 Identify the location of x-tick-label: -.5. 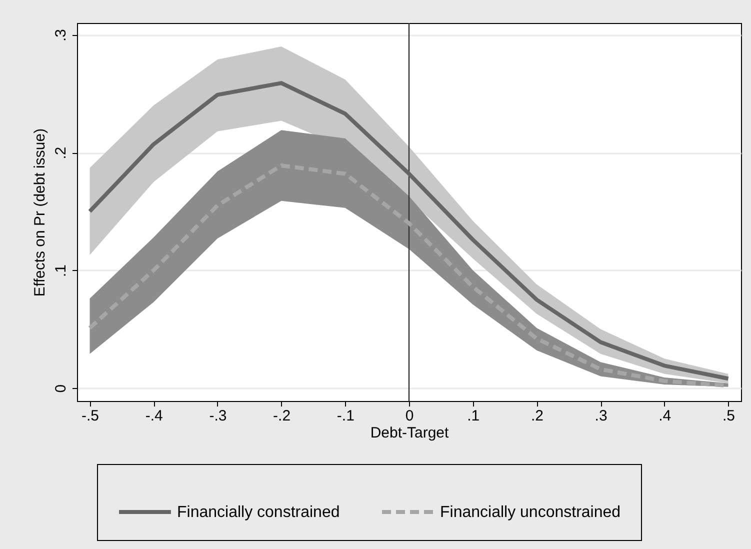
(91, 416).